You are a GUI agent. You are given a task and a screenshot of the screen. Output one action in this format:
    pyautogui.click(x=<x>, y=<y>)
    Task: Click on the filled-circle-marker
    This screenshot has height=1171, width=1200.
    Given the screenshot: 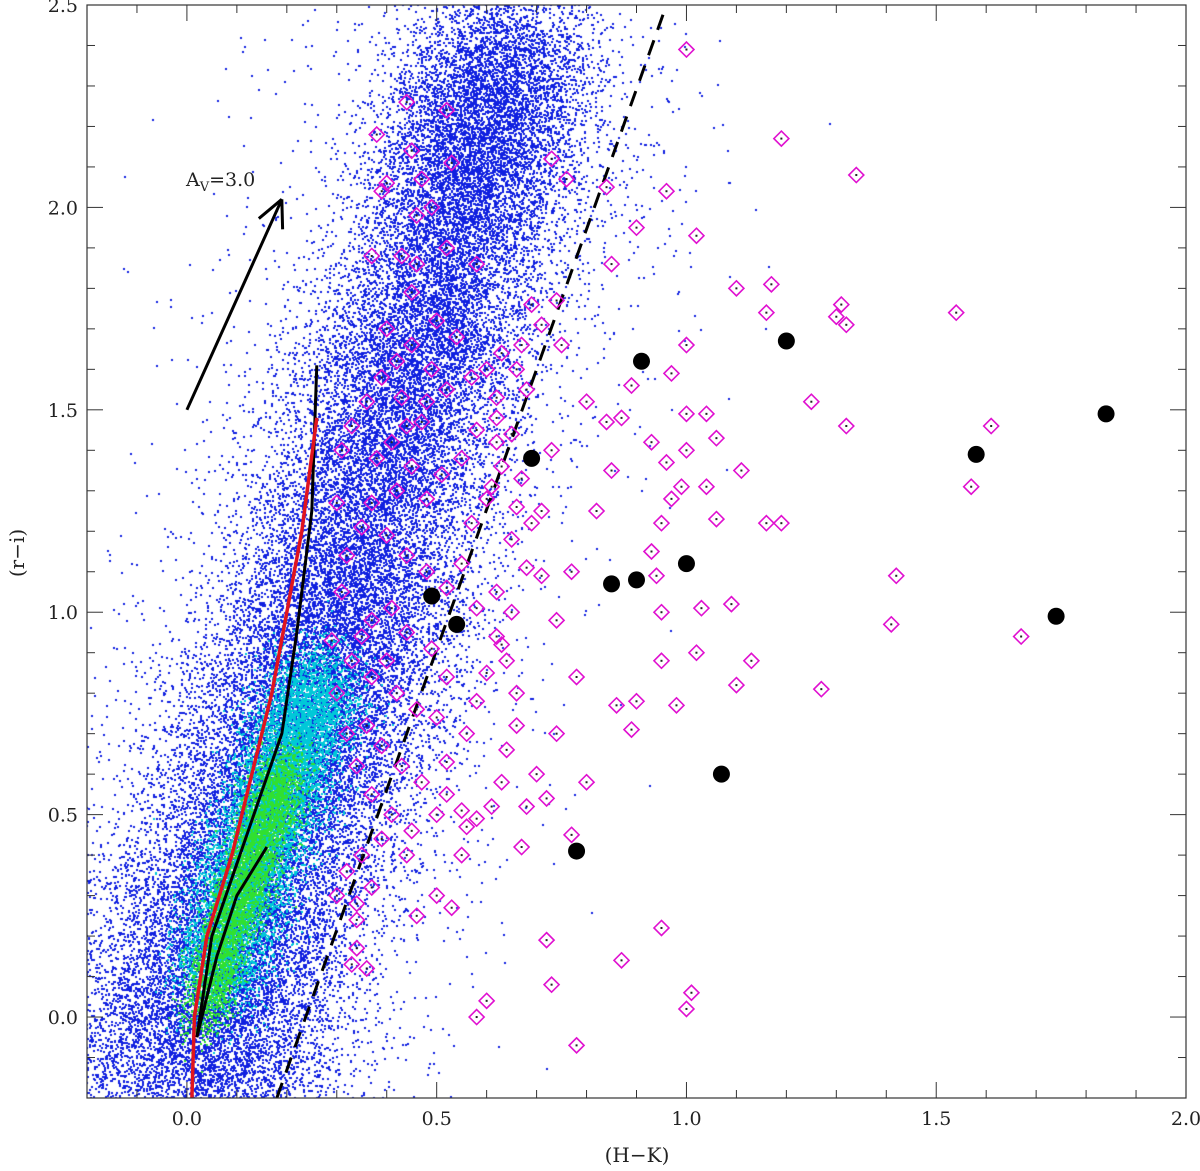 What is the action you would take?
    pyautogui.click(x=1056, y=616)
    